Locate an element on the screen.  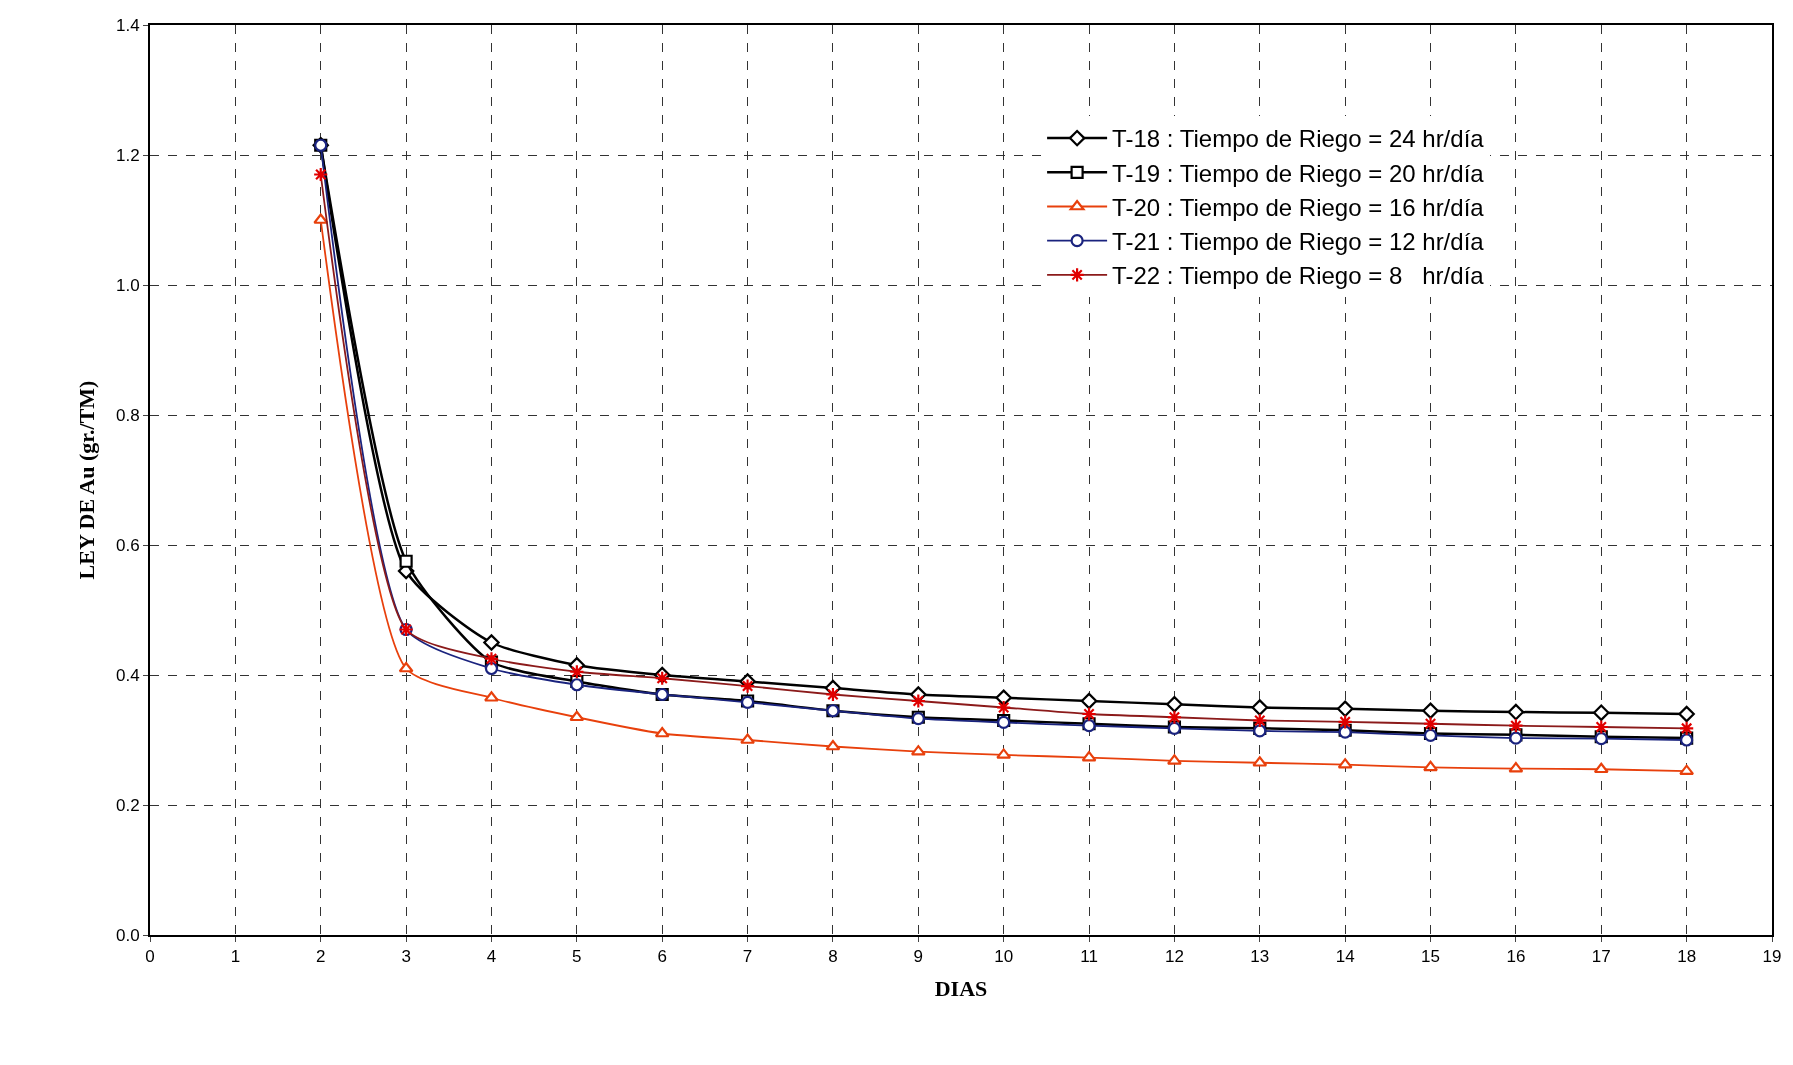
legend-label: T-22 : Tiempo de Riego = 8 hr/día is located at coordinates (1298, 276).